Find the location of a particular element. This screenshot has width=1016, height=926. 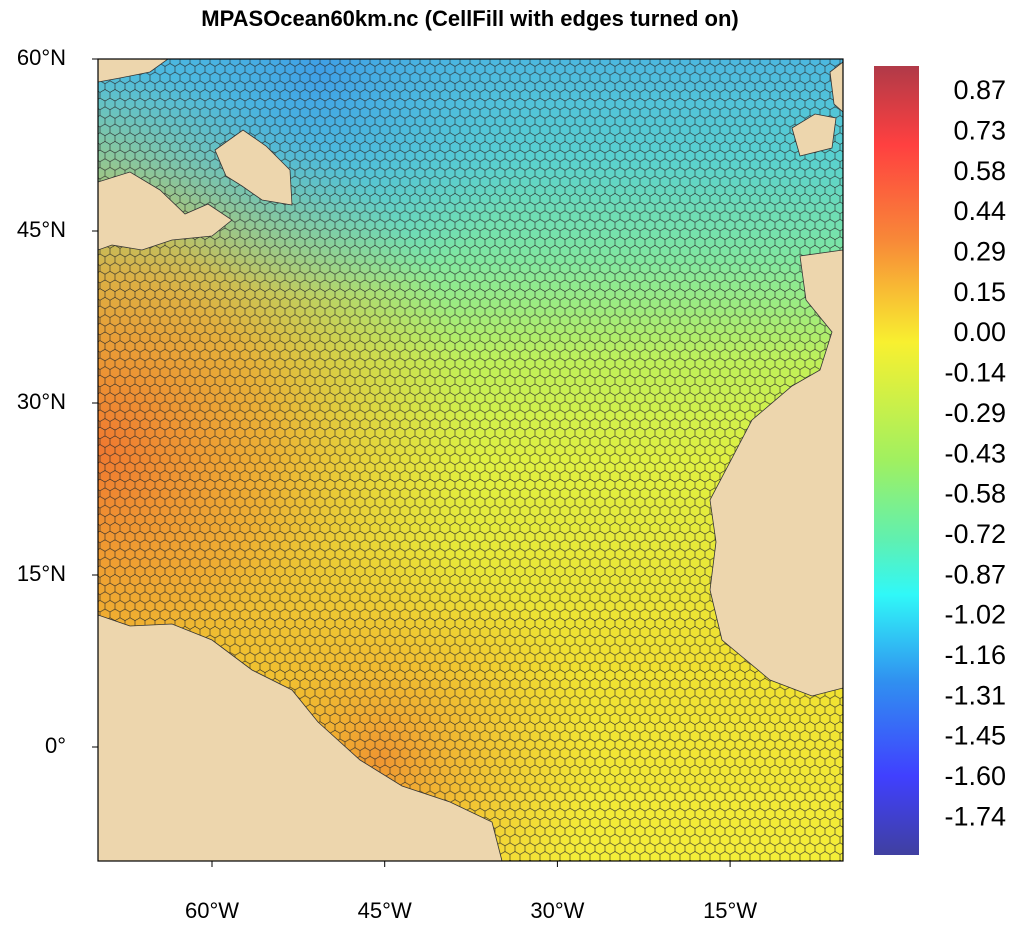

lon-label: 30°W is located at coordinates (557, 910).